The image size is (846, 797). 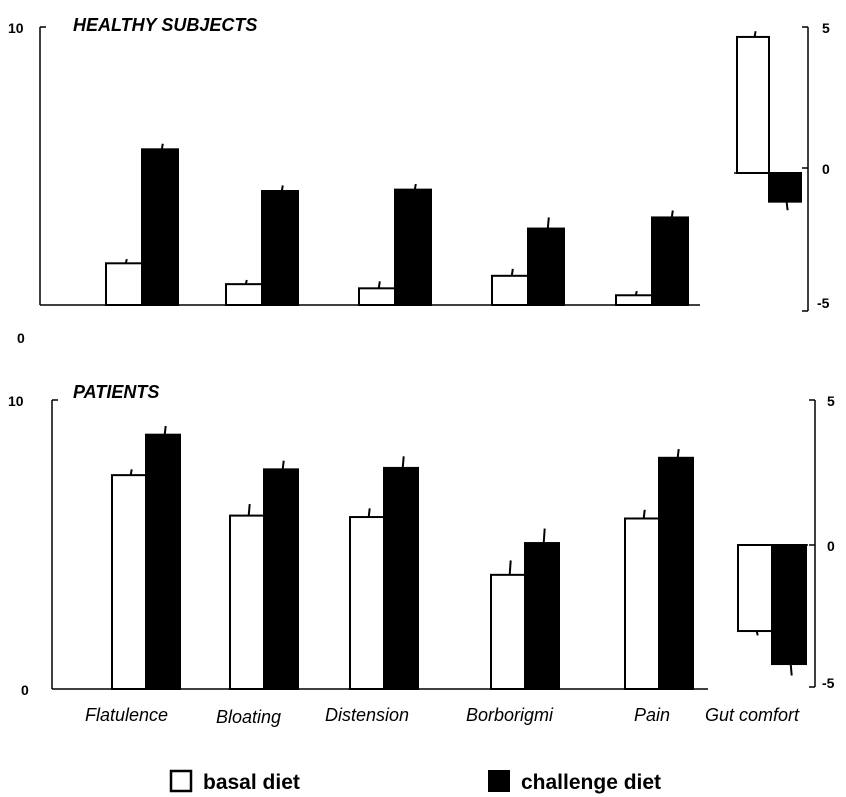 I want to click on bottom-left-tick-label-0: 0, so click(x=25, y=690).